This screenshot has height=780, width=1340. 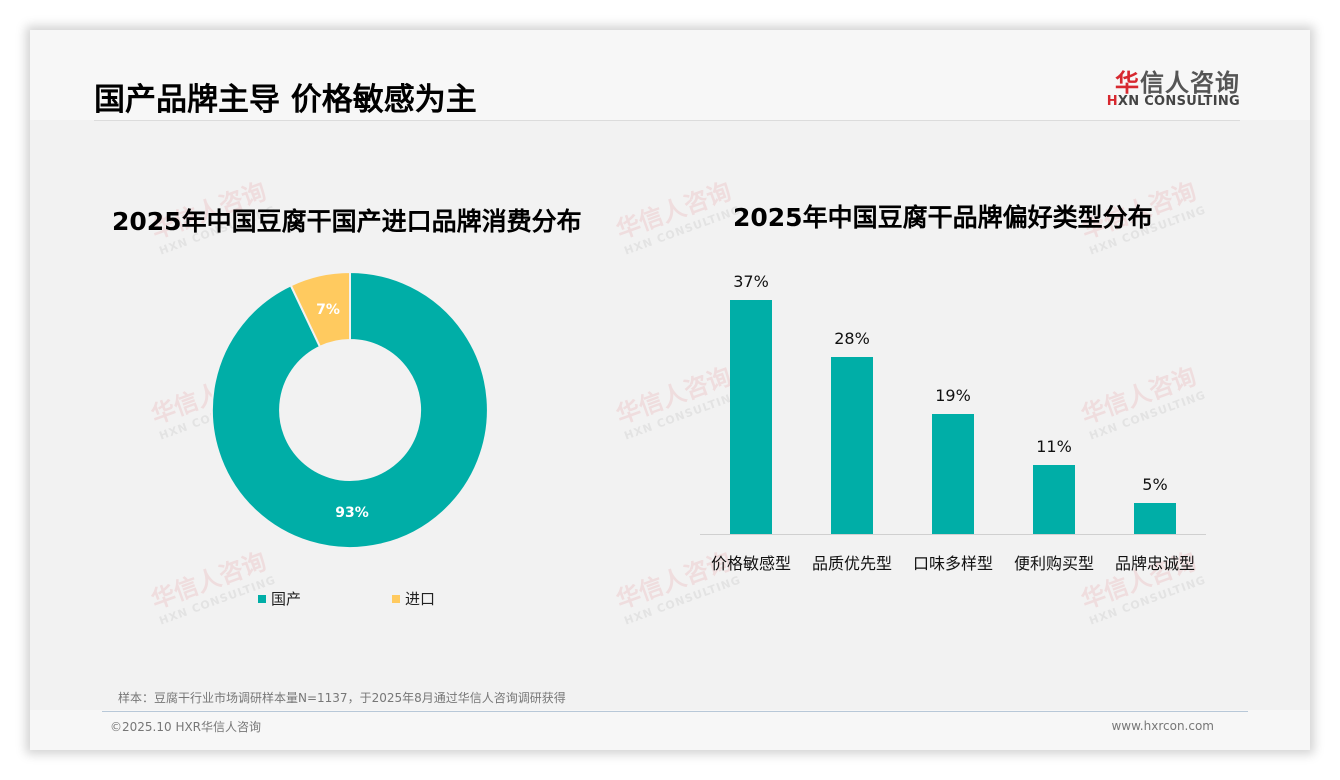 I want to click on donut-label-domestic: 93%, so click(x=352, y=513).